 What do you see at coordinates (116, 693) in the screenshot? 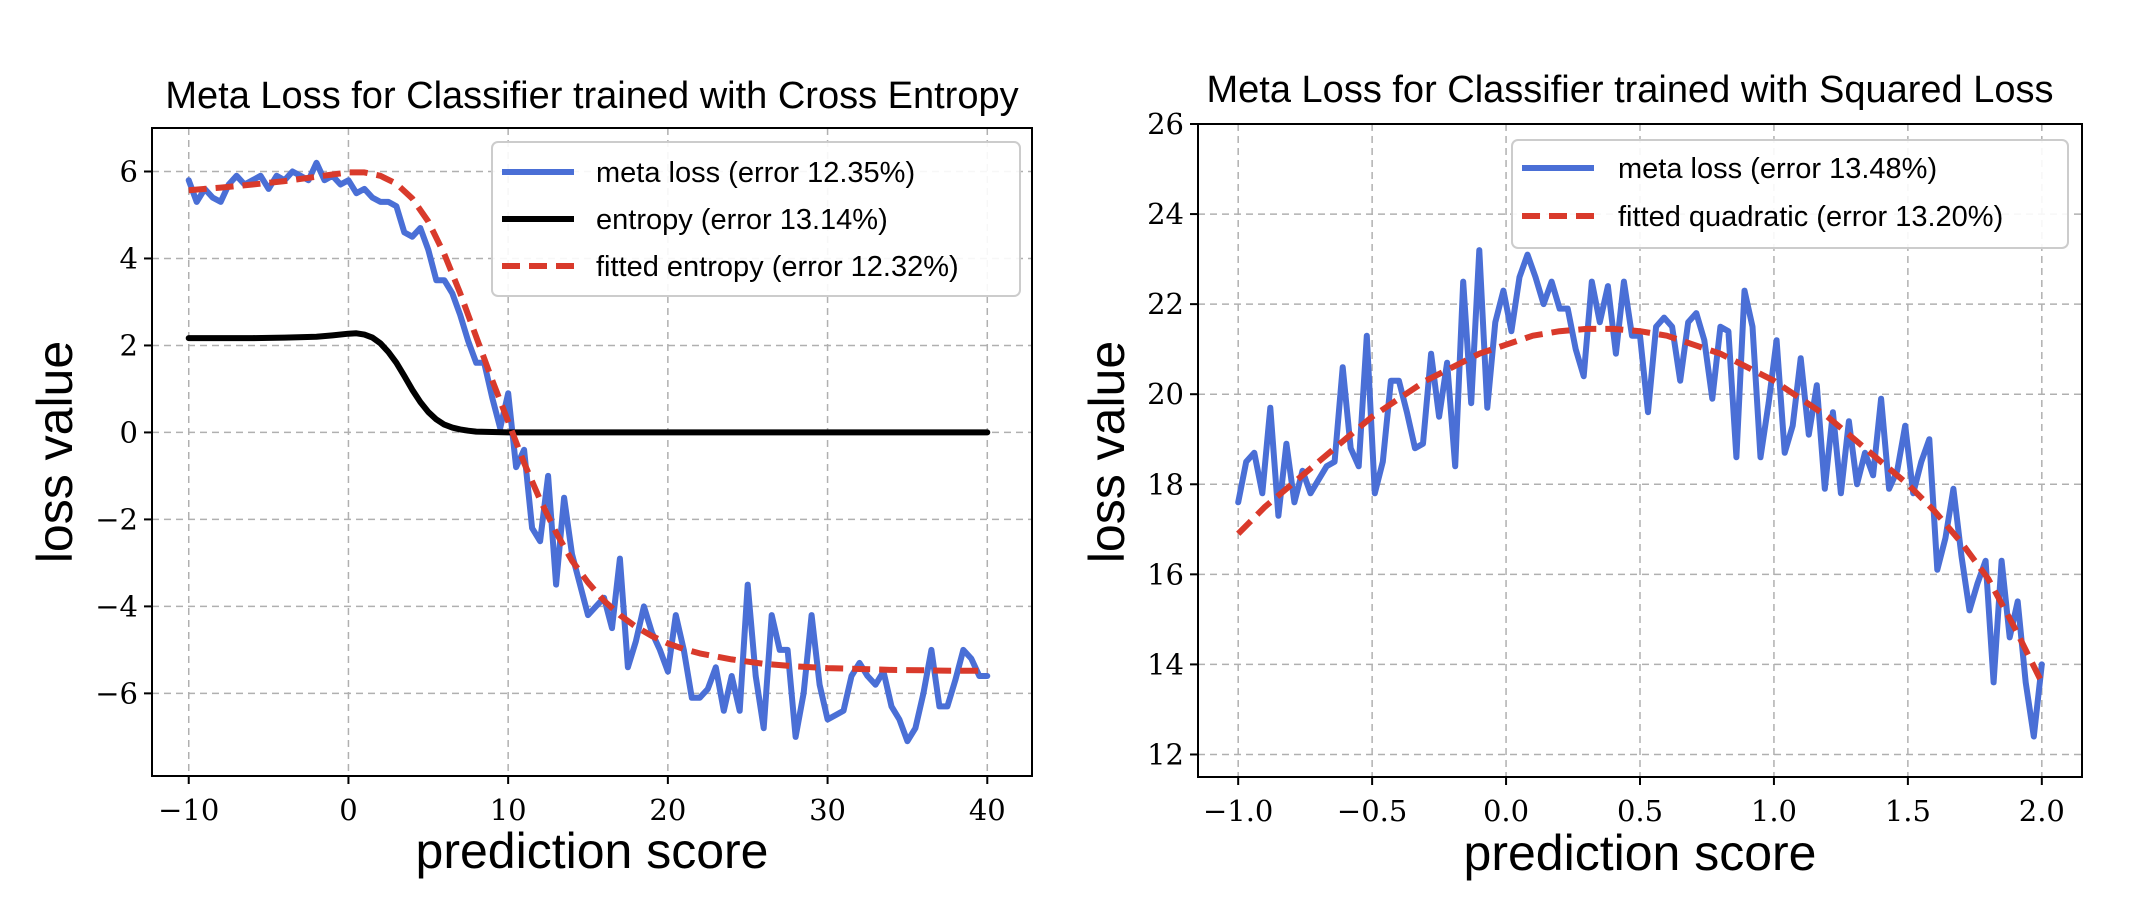
I see `y-tick-label: −6` at bounding box center [116, 693].